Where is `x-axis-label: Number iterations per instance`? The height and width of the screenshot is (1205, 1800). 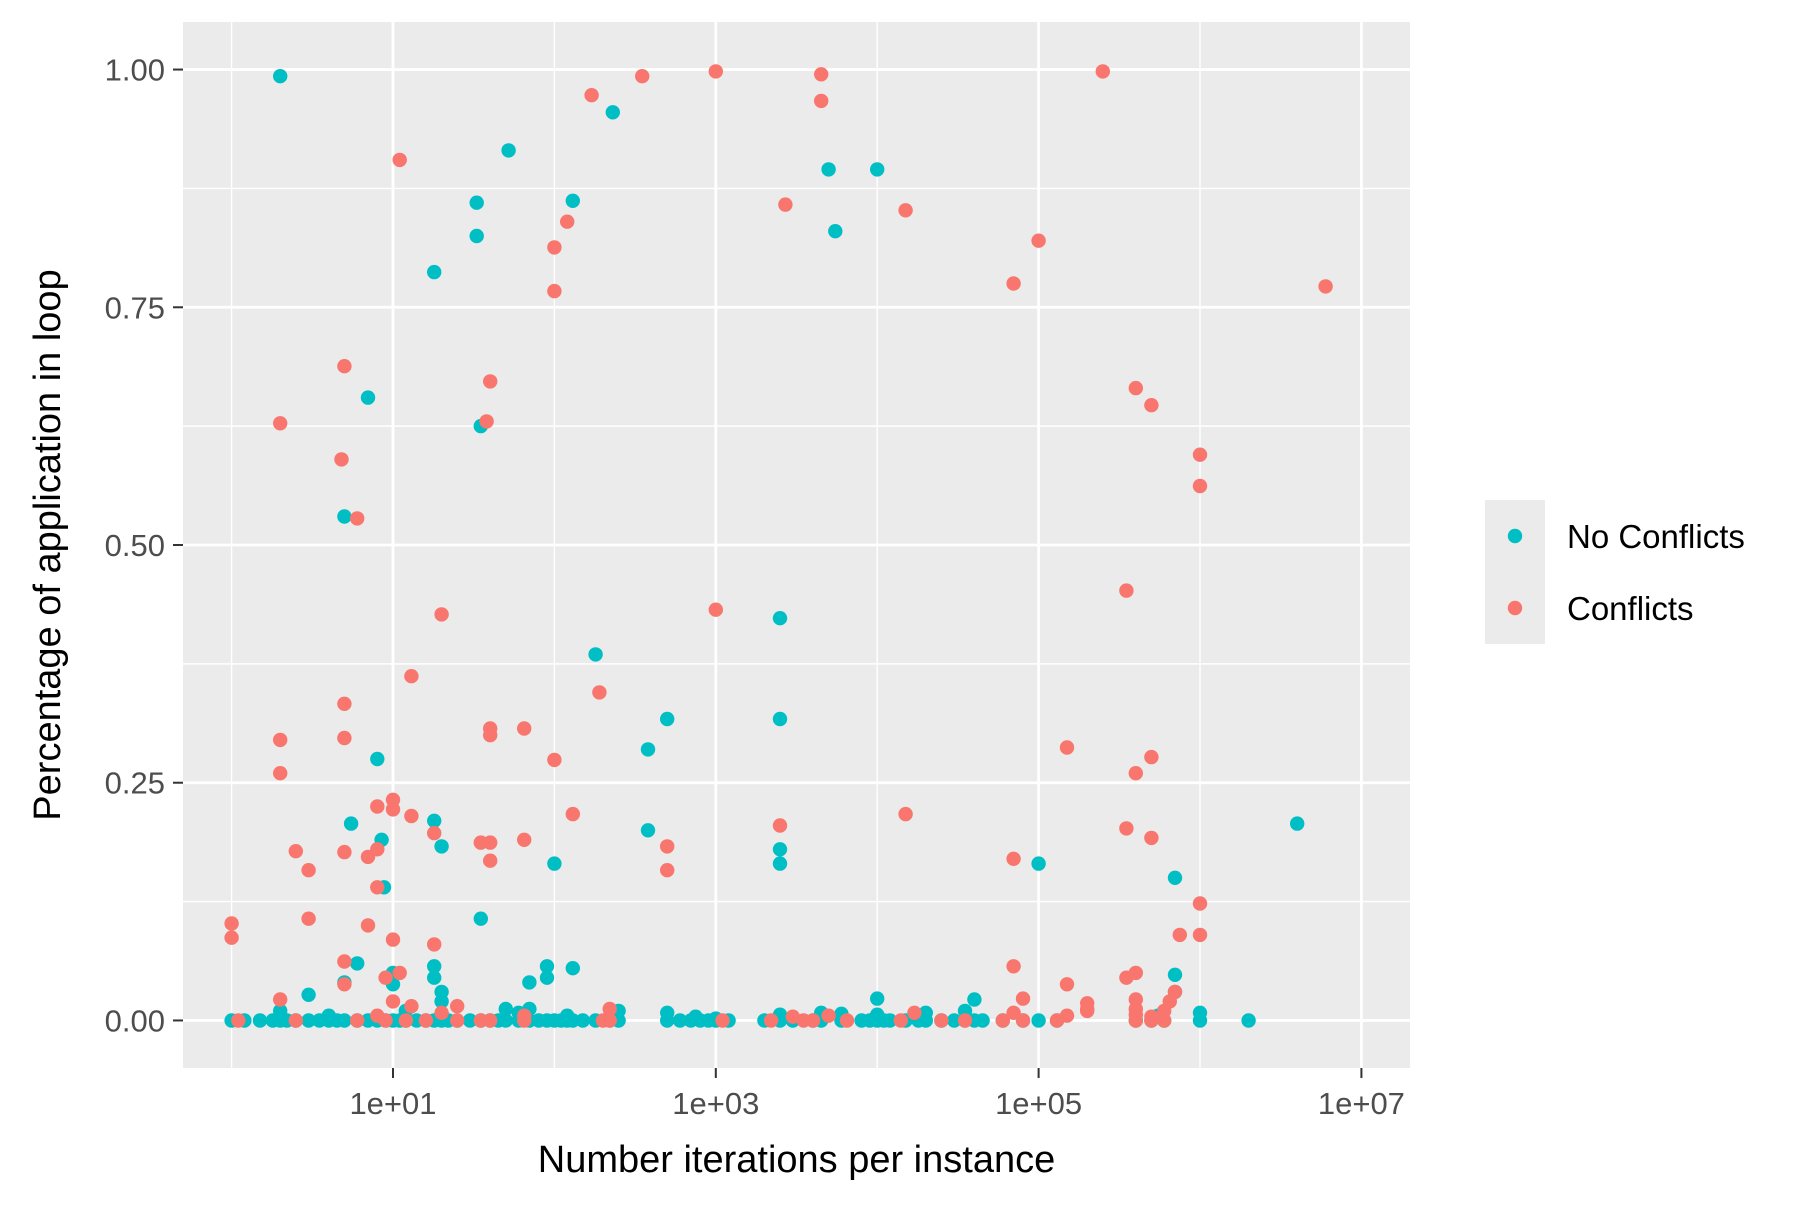 x-axis-label: Number iterations per instance is located at coordinates (796, 1160).